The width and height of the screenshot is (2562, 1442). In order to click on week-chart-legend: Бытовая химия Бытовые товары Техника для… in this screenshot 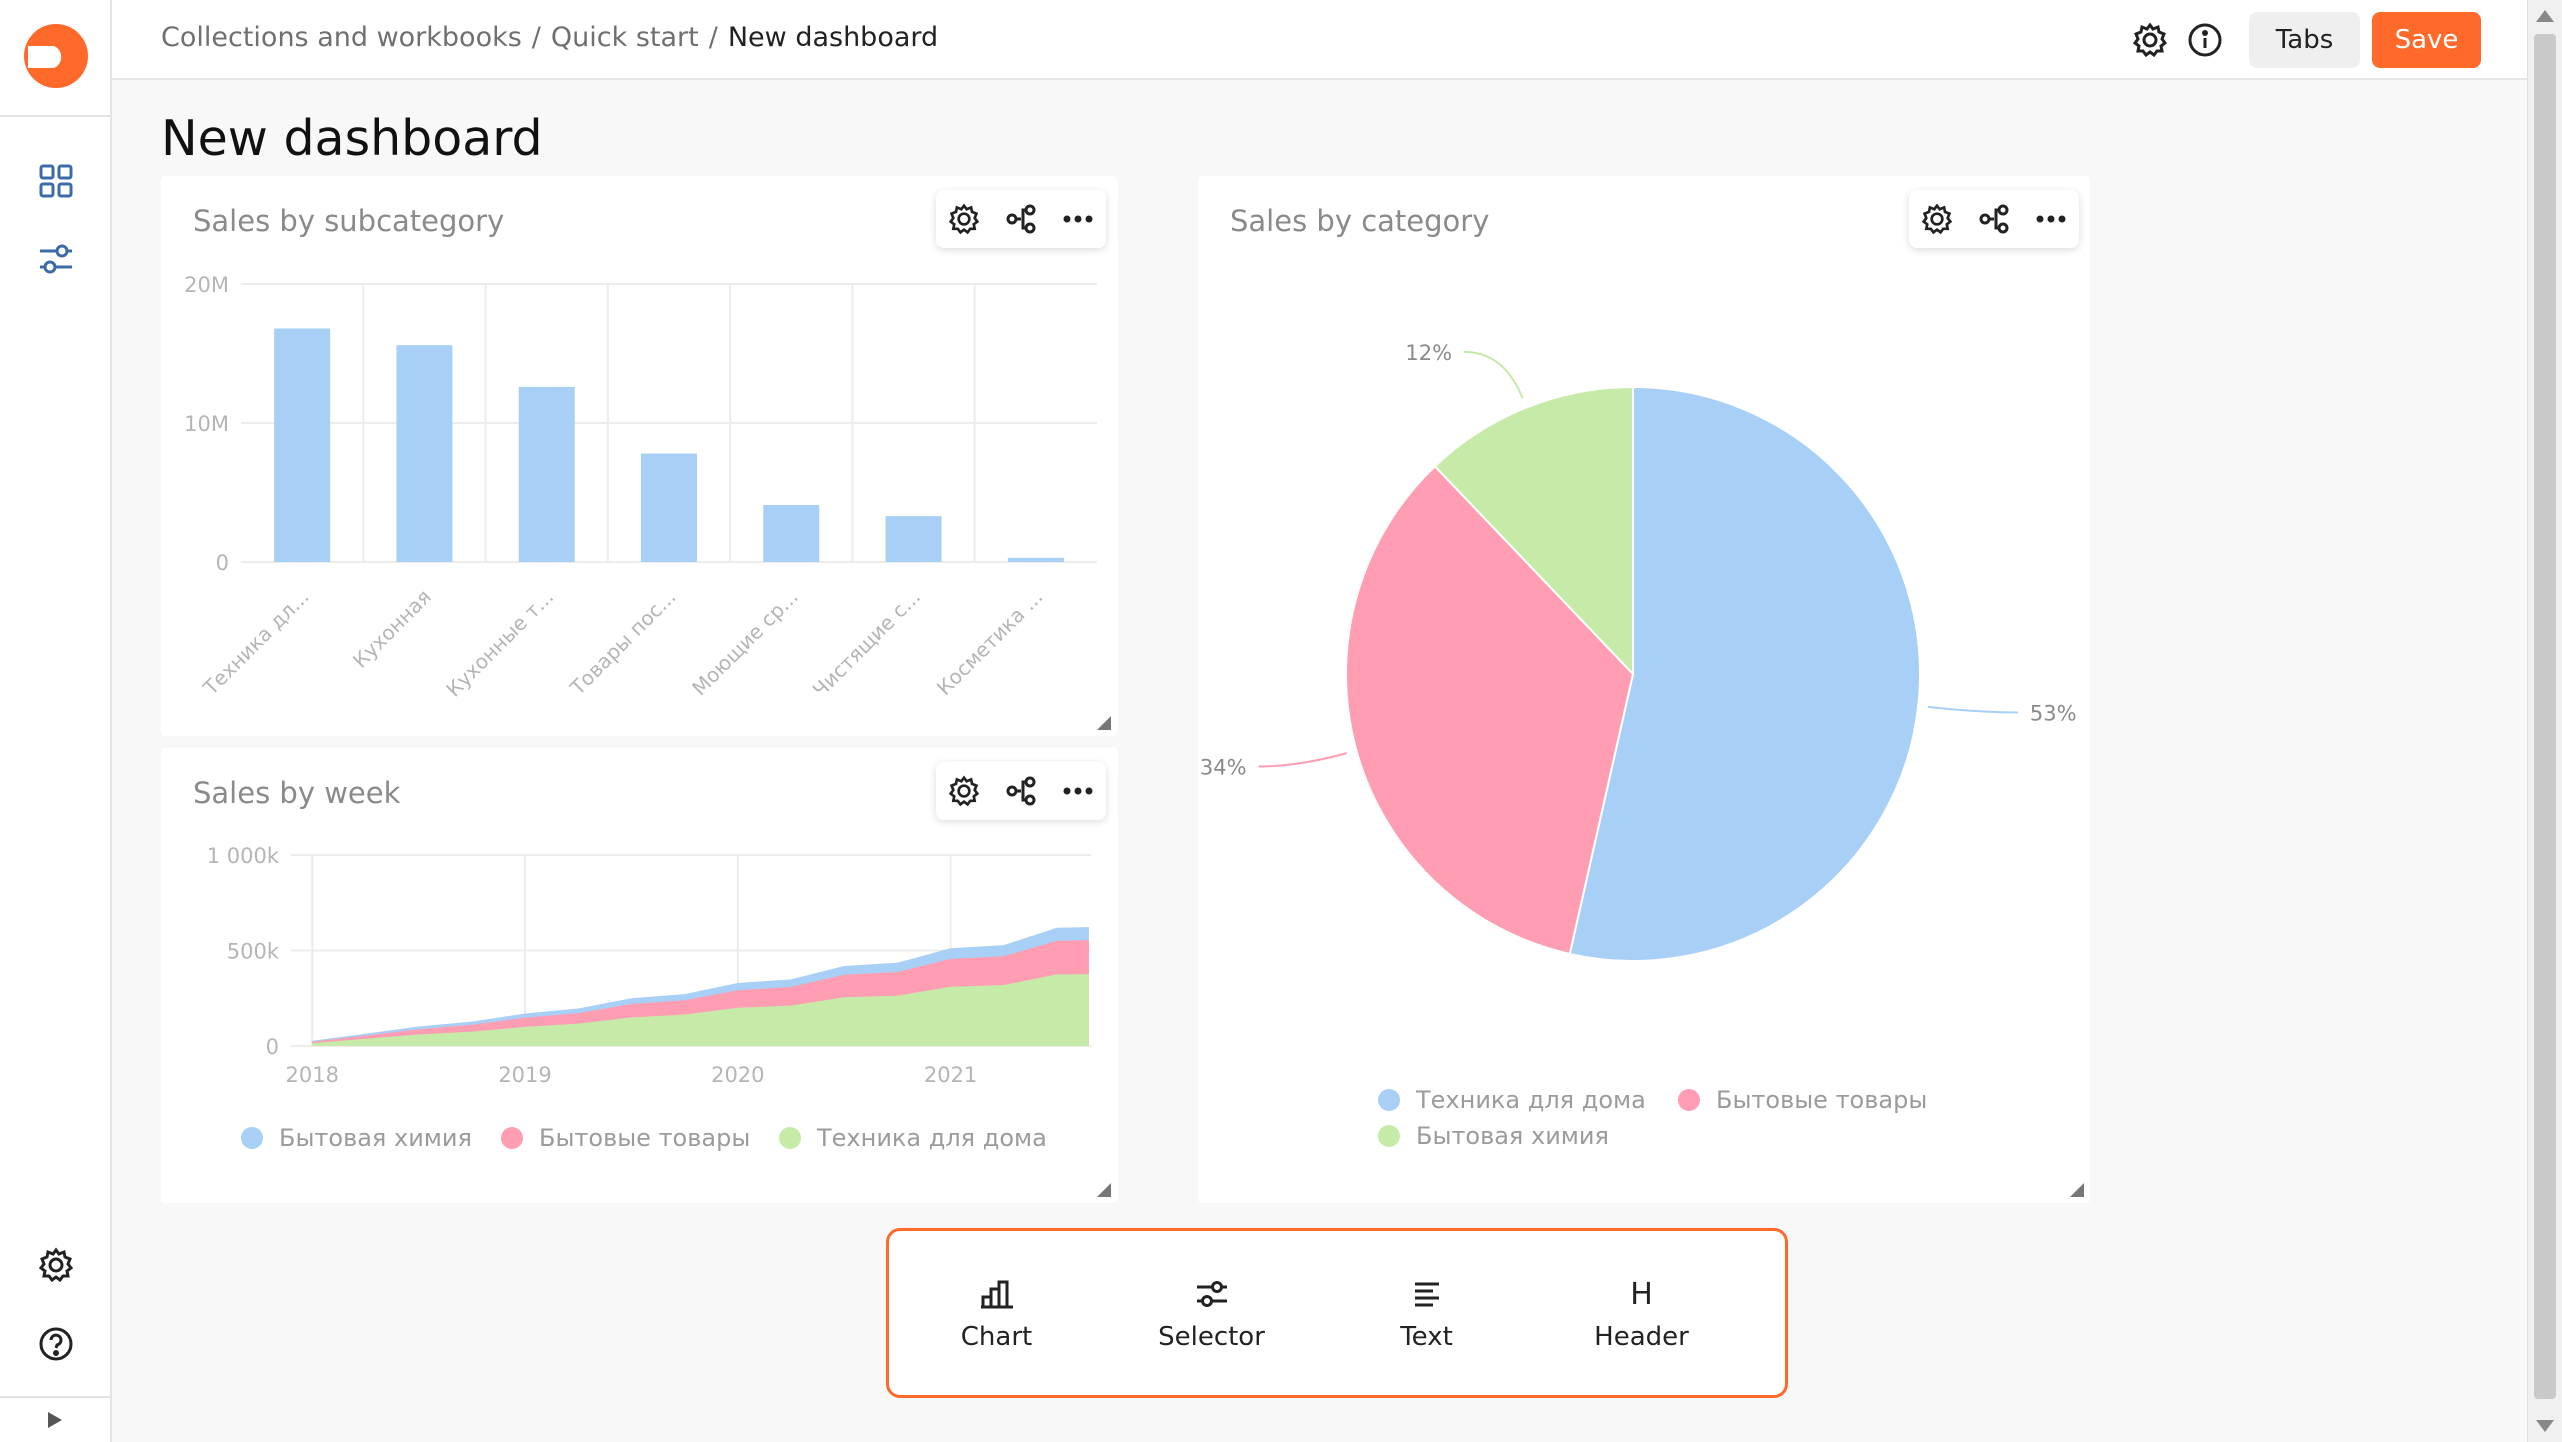, I will do `click(671, 1144)`.